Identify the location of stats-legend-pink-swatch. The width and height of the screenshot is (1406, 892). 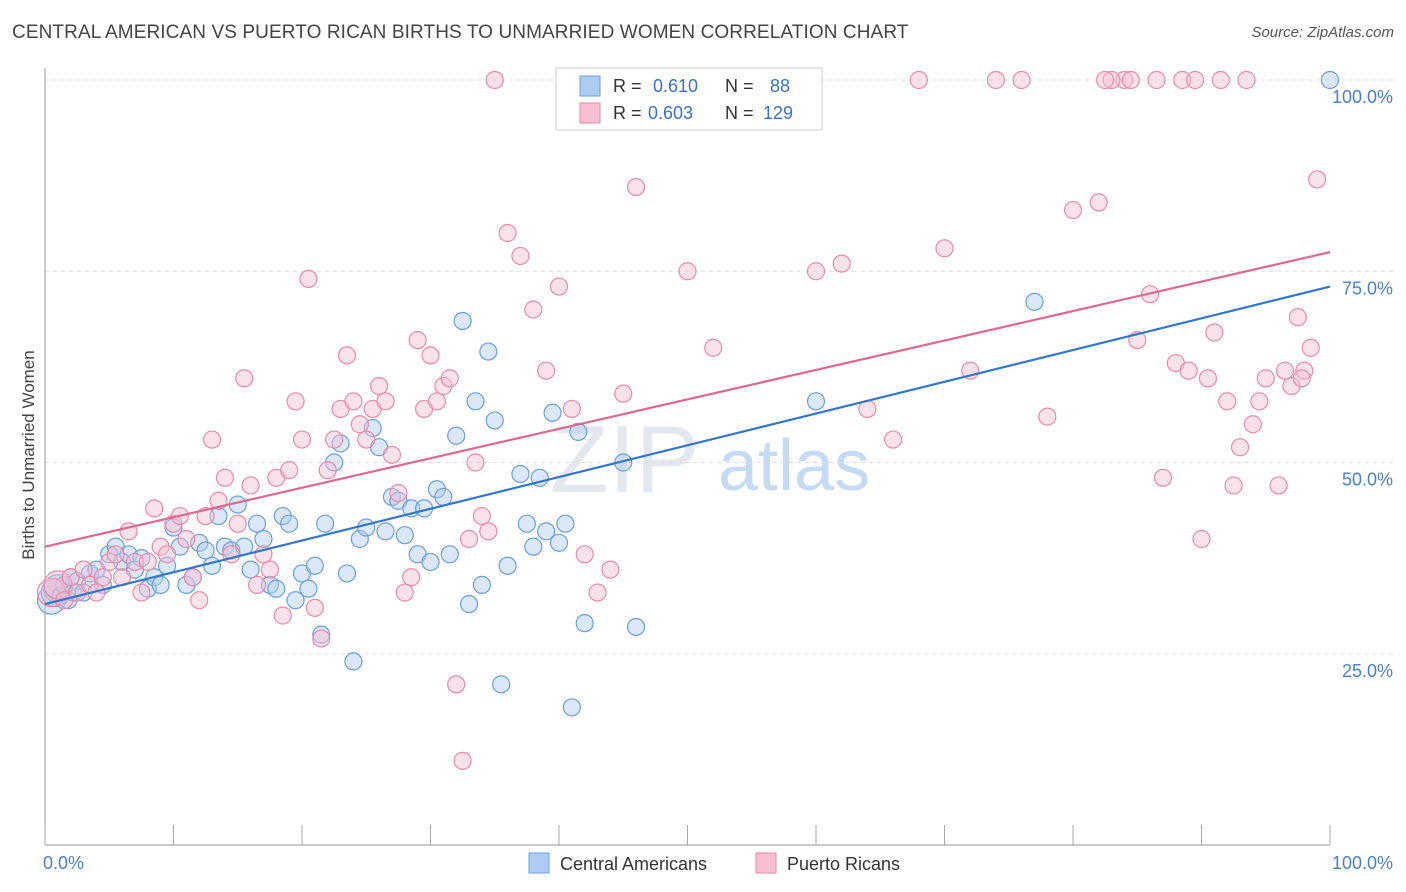
(590, 113).